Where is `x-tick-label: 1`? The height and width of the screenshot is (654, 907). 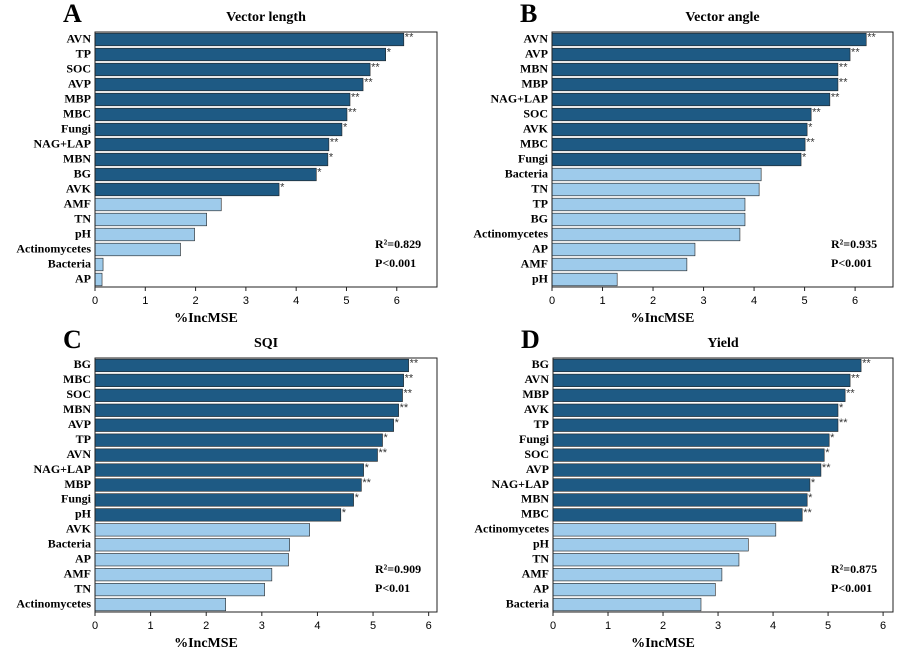 x-tick-label: 1 is located at coordinates (608, 626).